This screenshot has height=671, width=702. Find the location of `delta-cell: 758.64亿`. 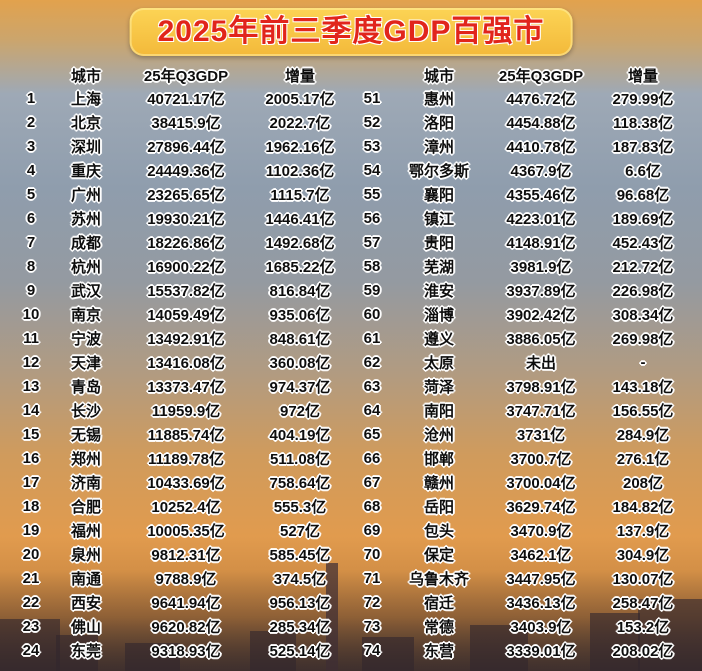

delta-cell: 758.64亿 is located at coordinates (300, 483).